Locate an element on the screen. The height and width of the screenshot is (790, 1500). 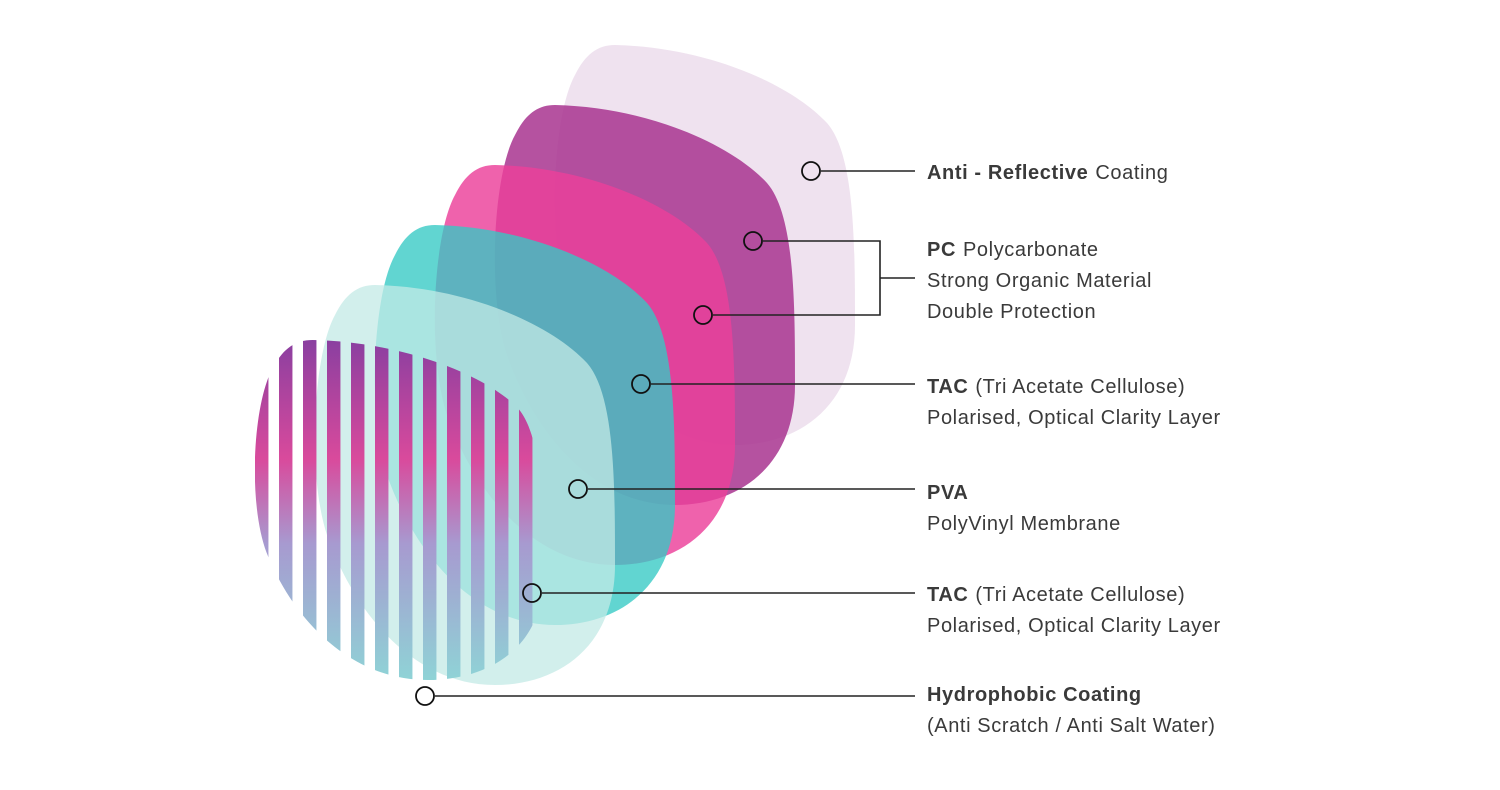
label-line: PVA is located at coordinates (947, 493).